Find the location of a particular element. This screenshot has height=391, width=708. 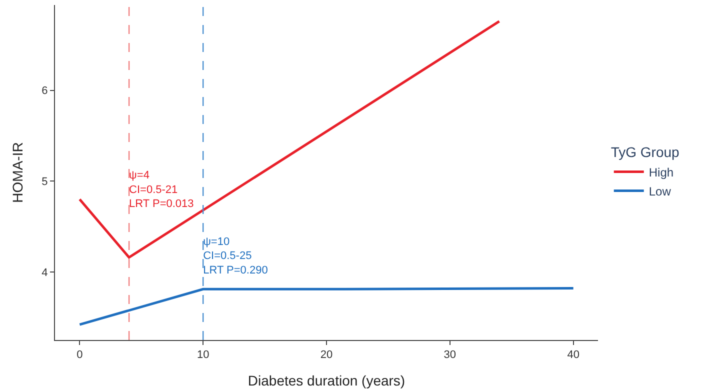

legend-label: High is located at coordinates (661, 172).